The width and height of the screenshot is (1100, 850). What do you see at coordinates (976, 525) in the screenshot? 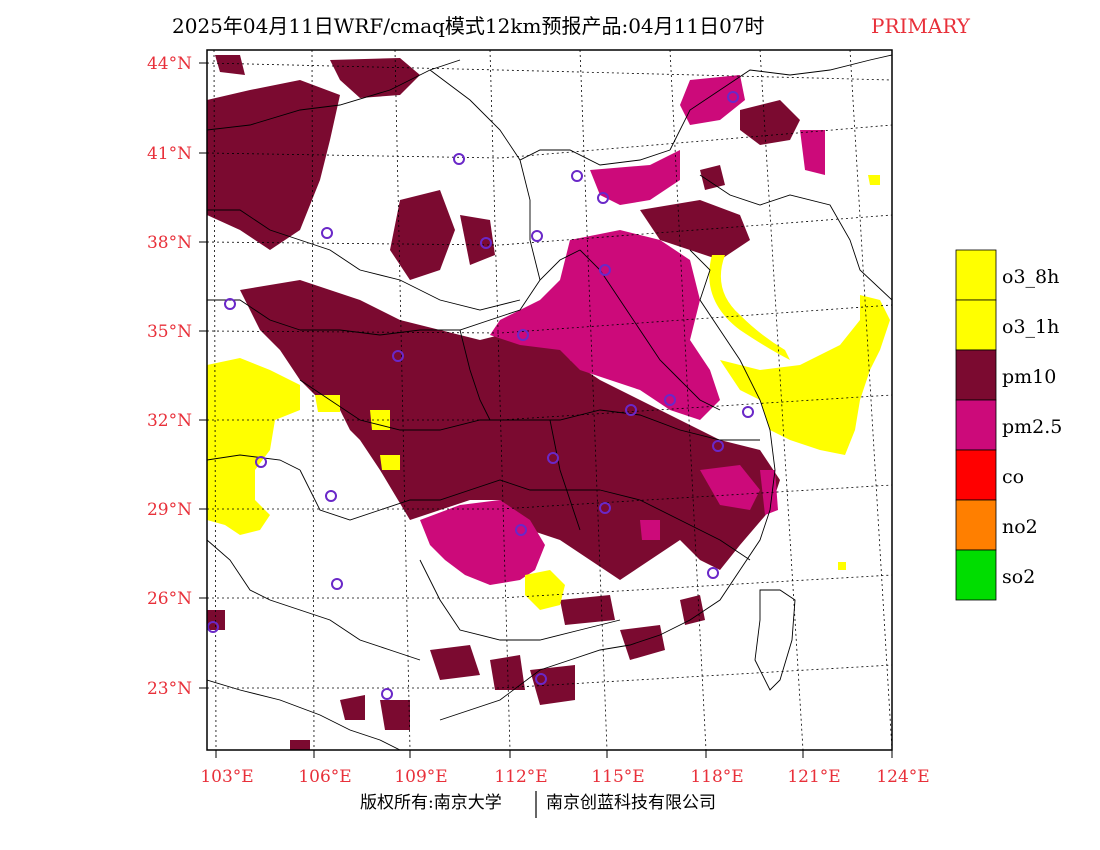
I see `legend-swatch-no2` at bounding box center [976, 525].